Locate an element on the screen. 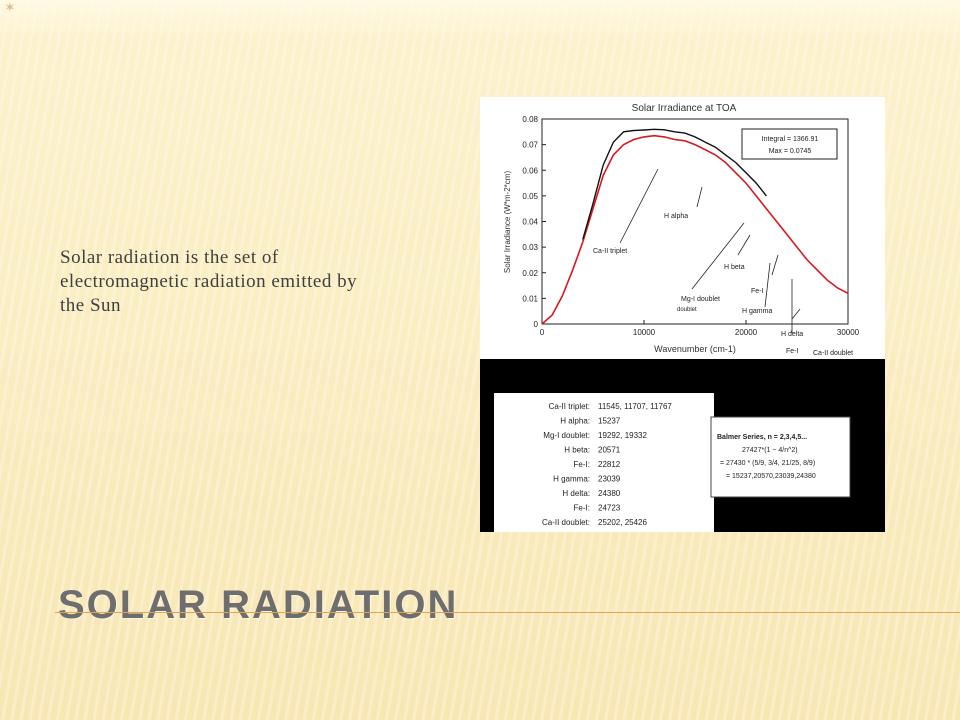  series-layer is located at coordinates (695, 226).